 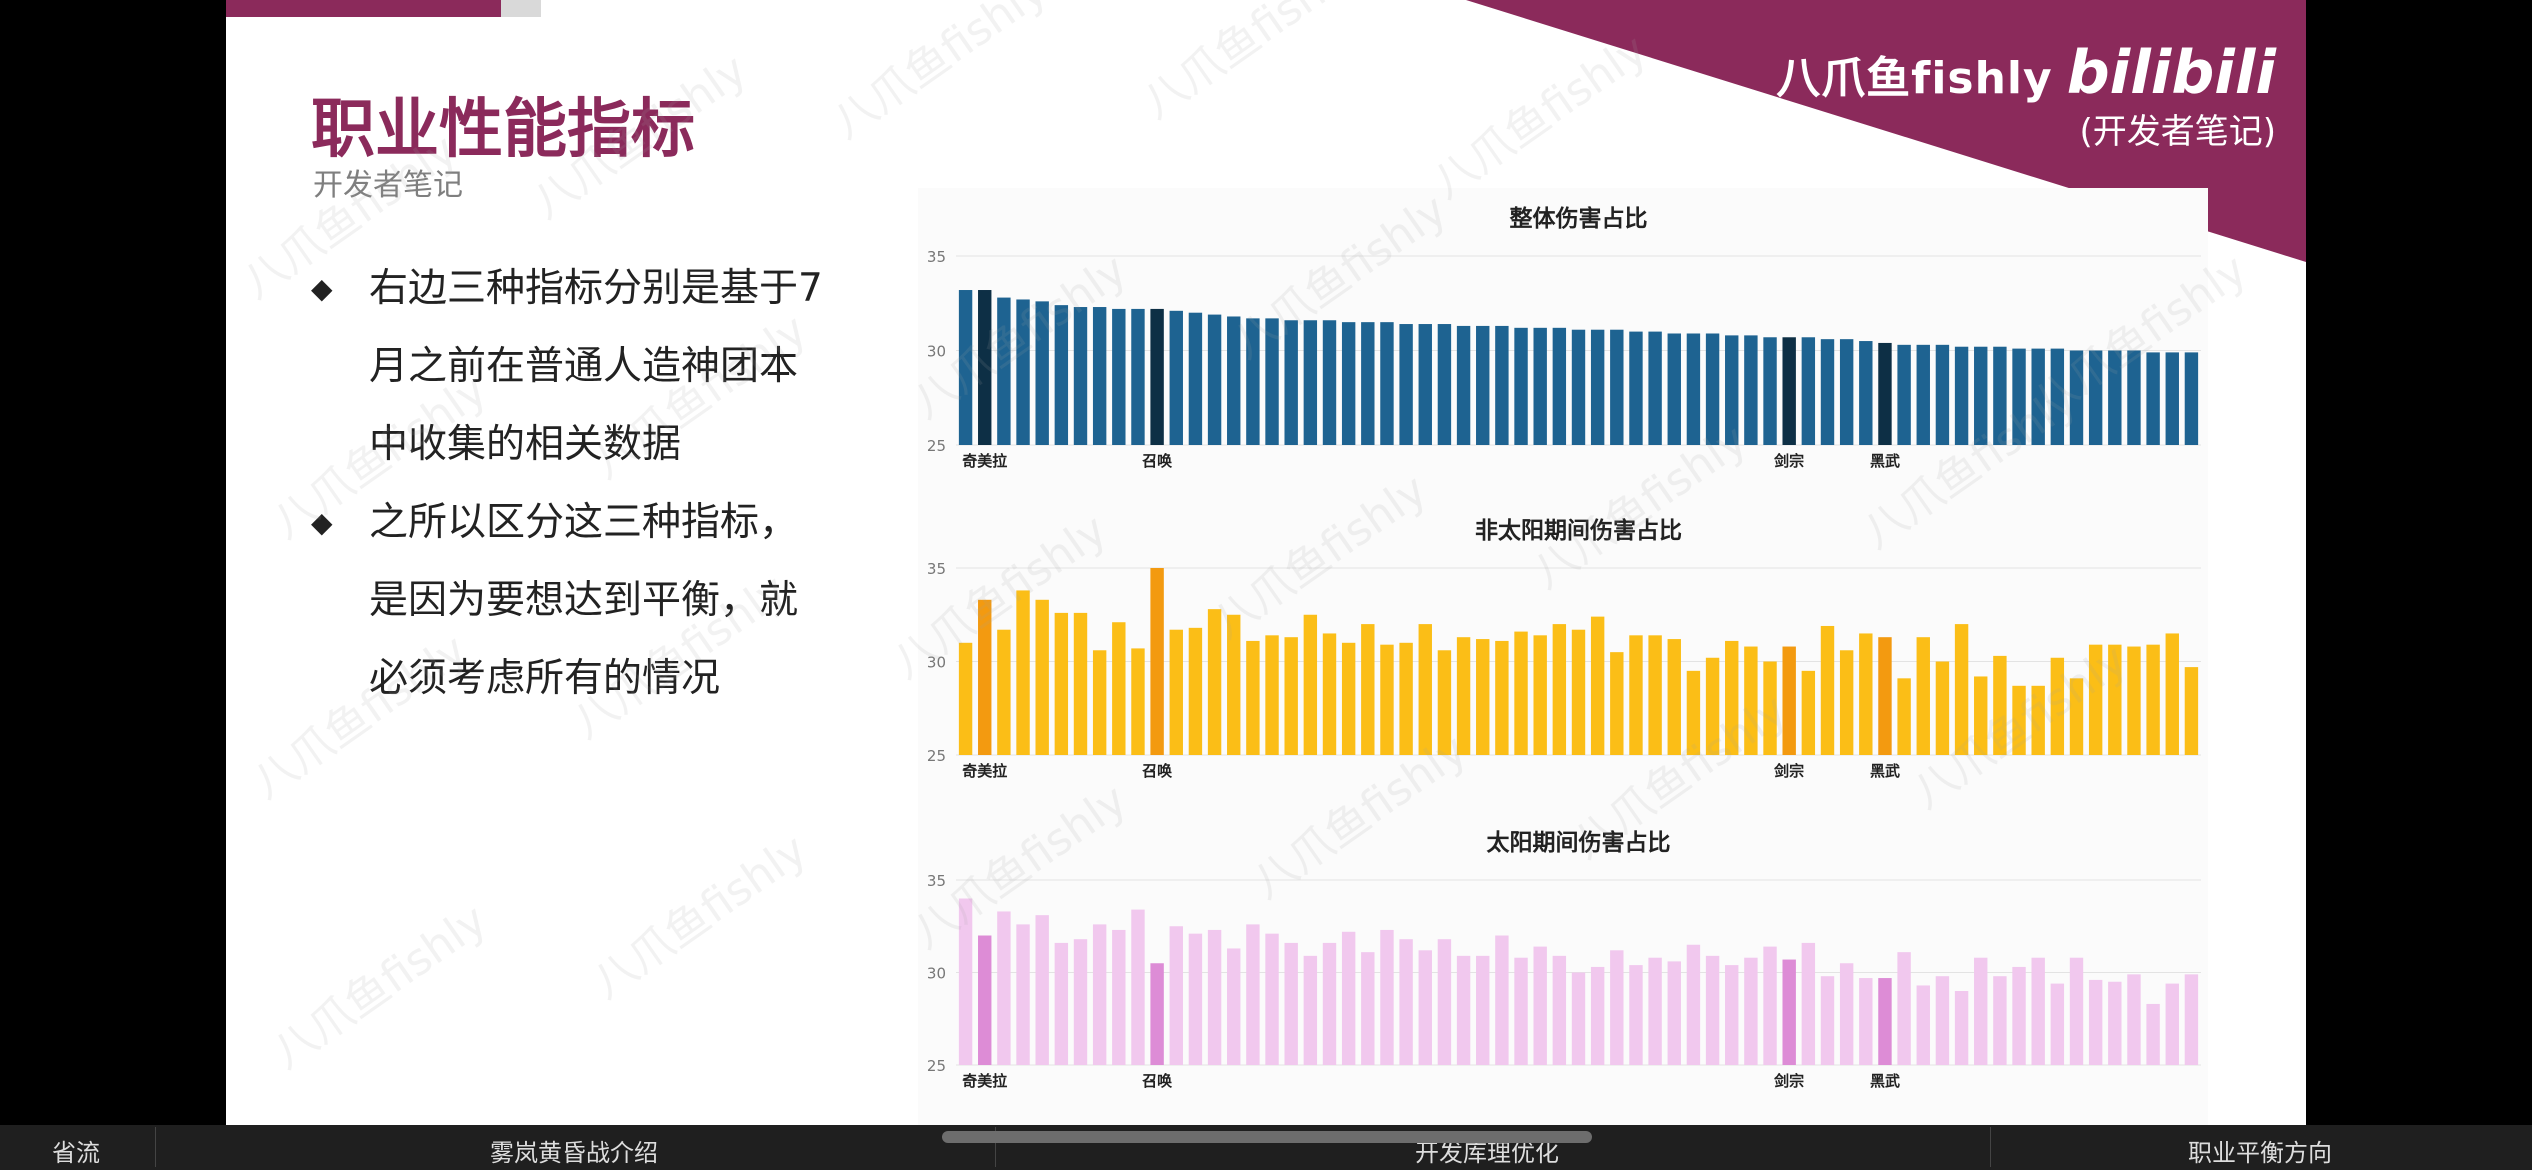 I want to click on brand-block: 八爪鱼fishly bilibili (开发者笔记), so click(x=2026, y=95).